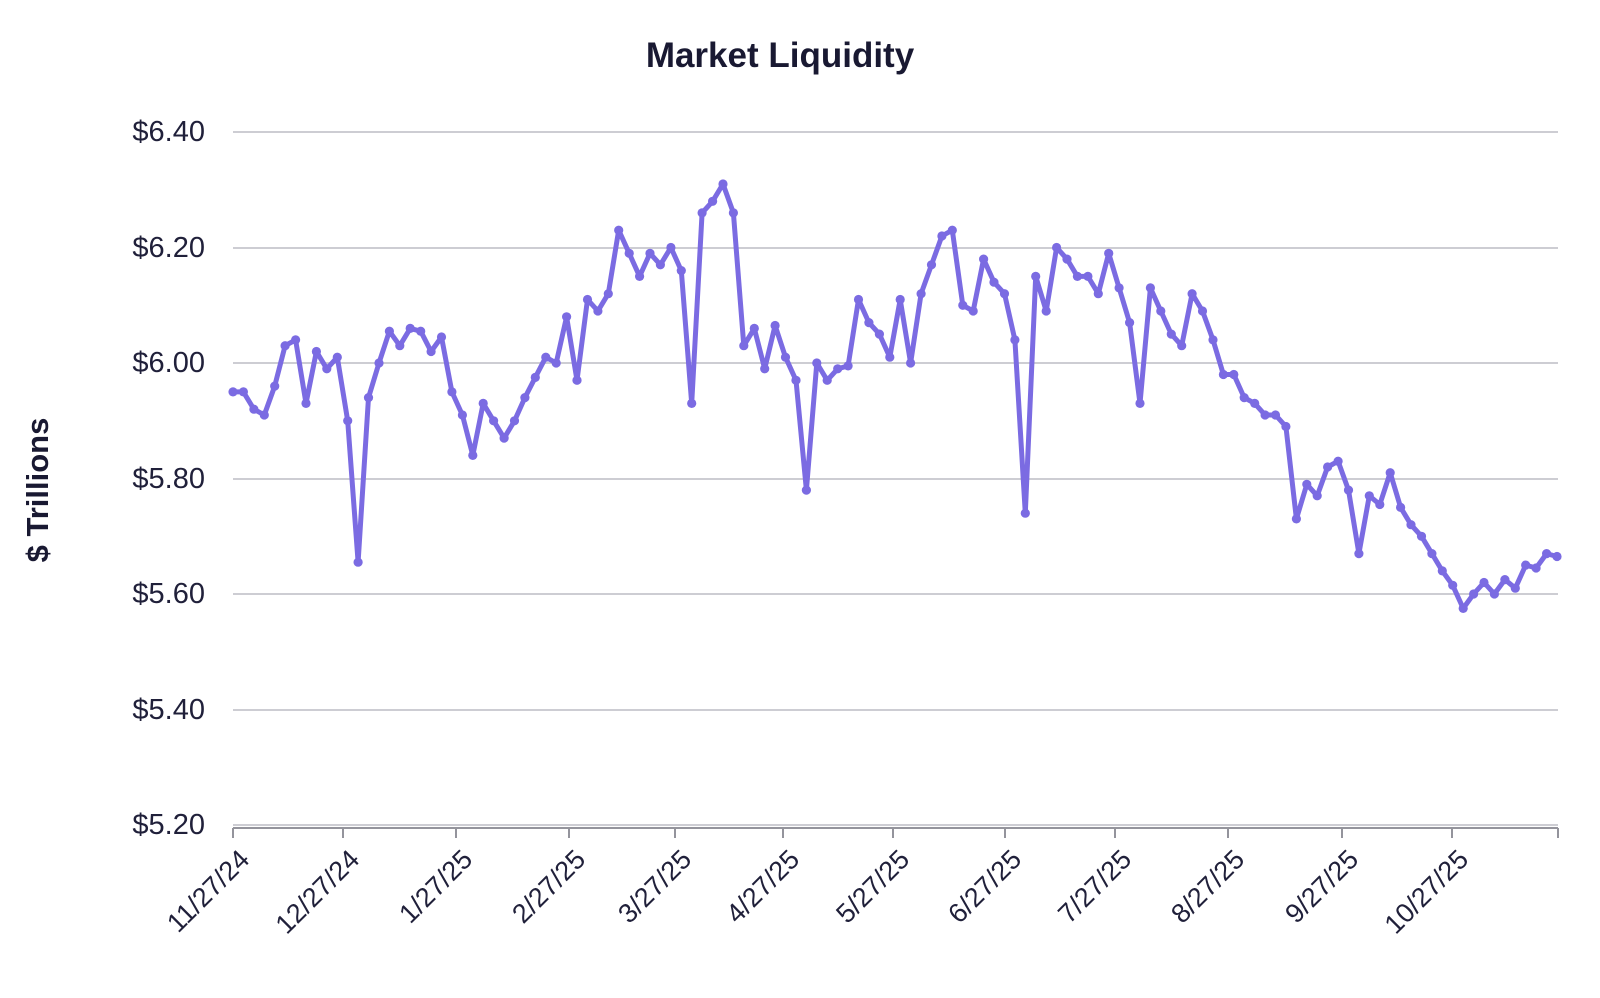 Image resolution: width=1600 pixels, height=998 pixels. Describe the element at coordinates (1094, 886) in the screenshot. I see `x-tick-label: 7/27/25` at that location.